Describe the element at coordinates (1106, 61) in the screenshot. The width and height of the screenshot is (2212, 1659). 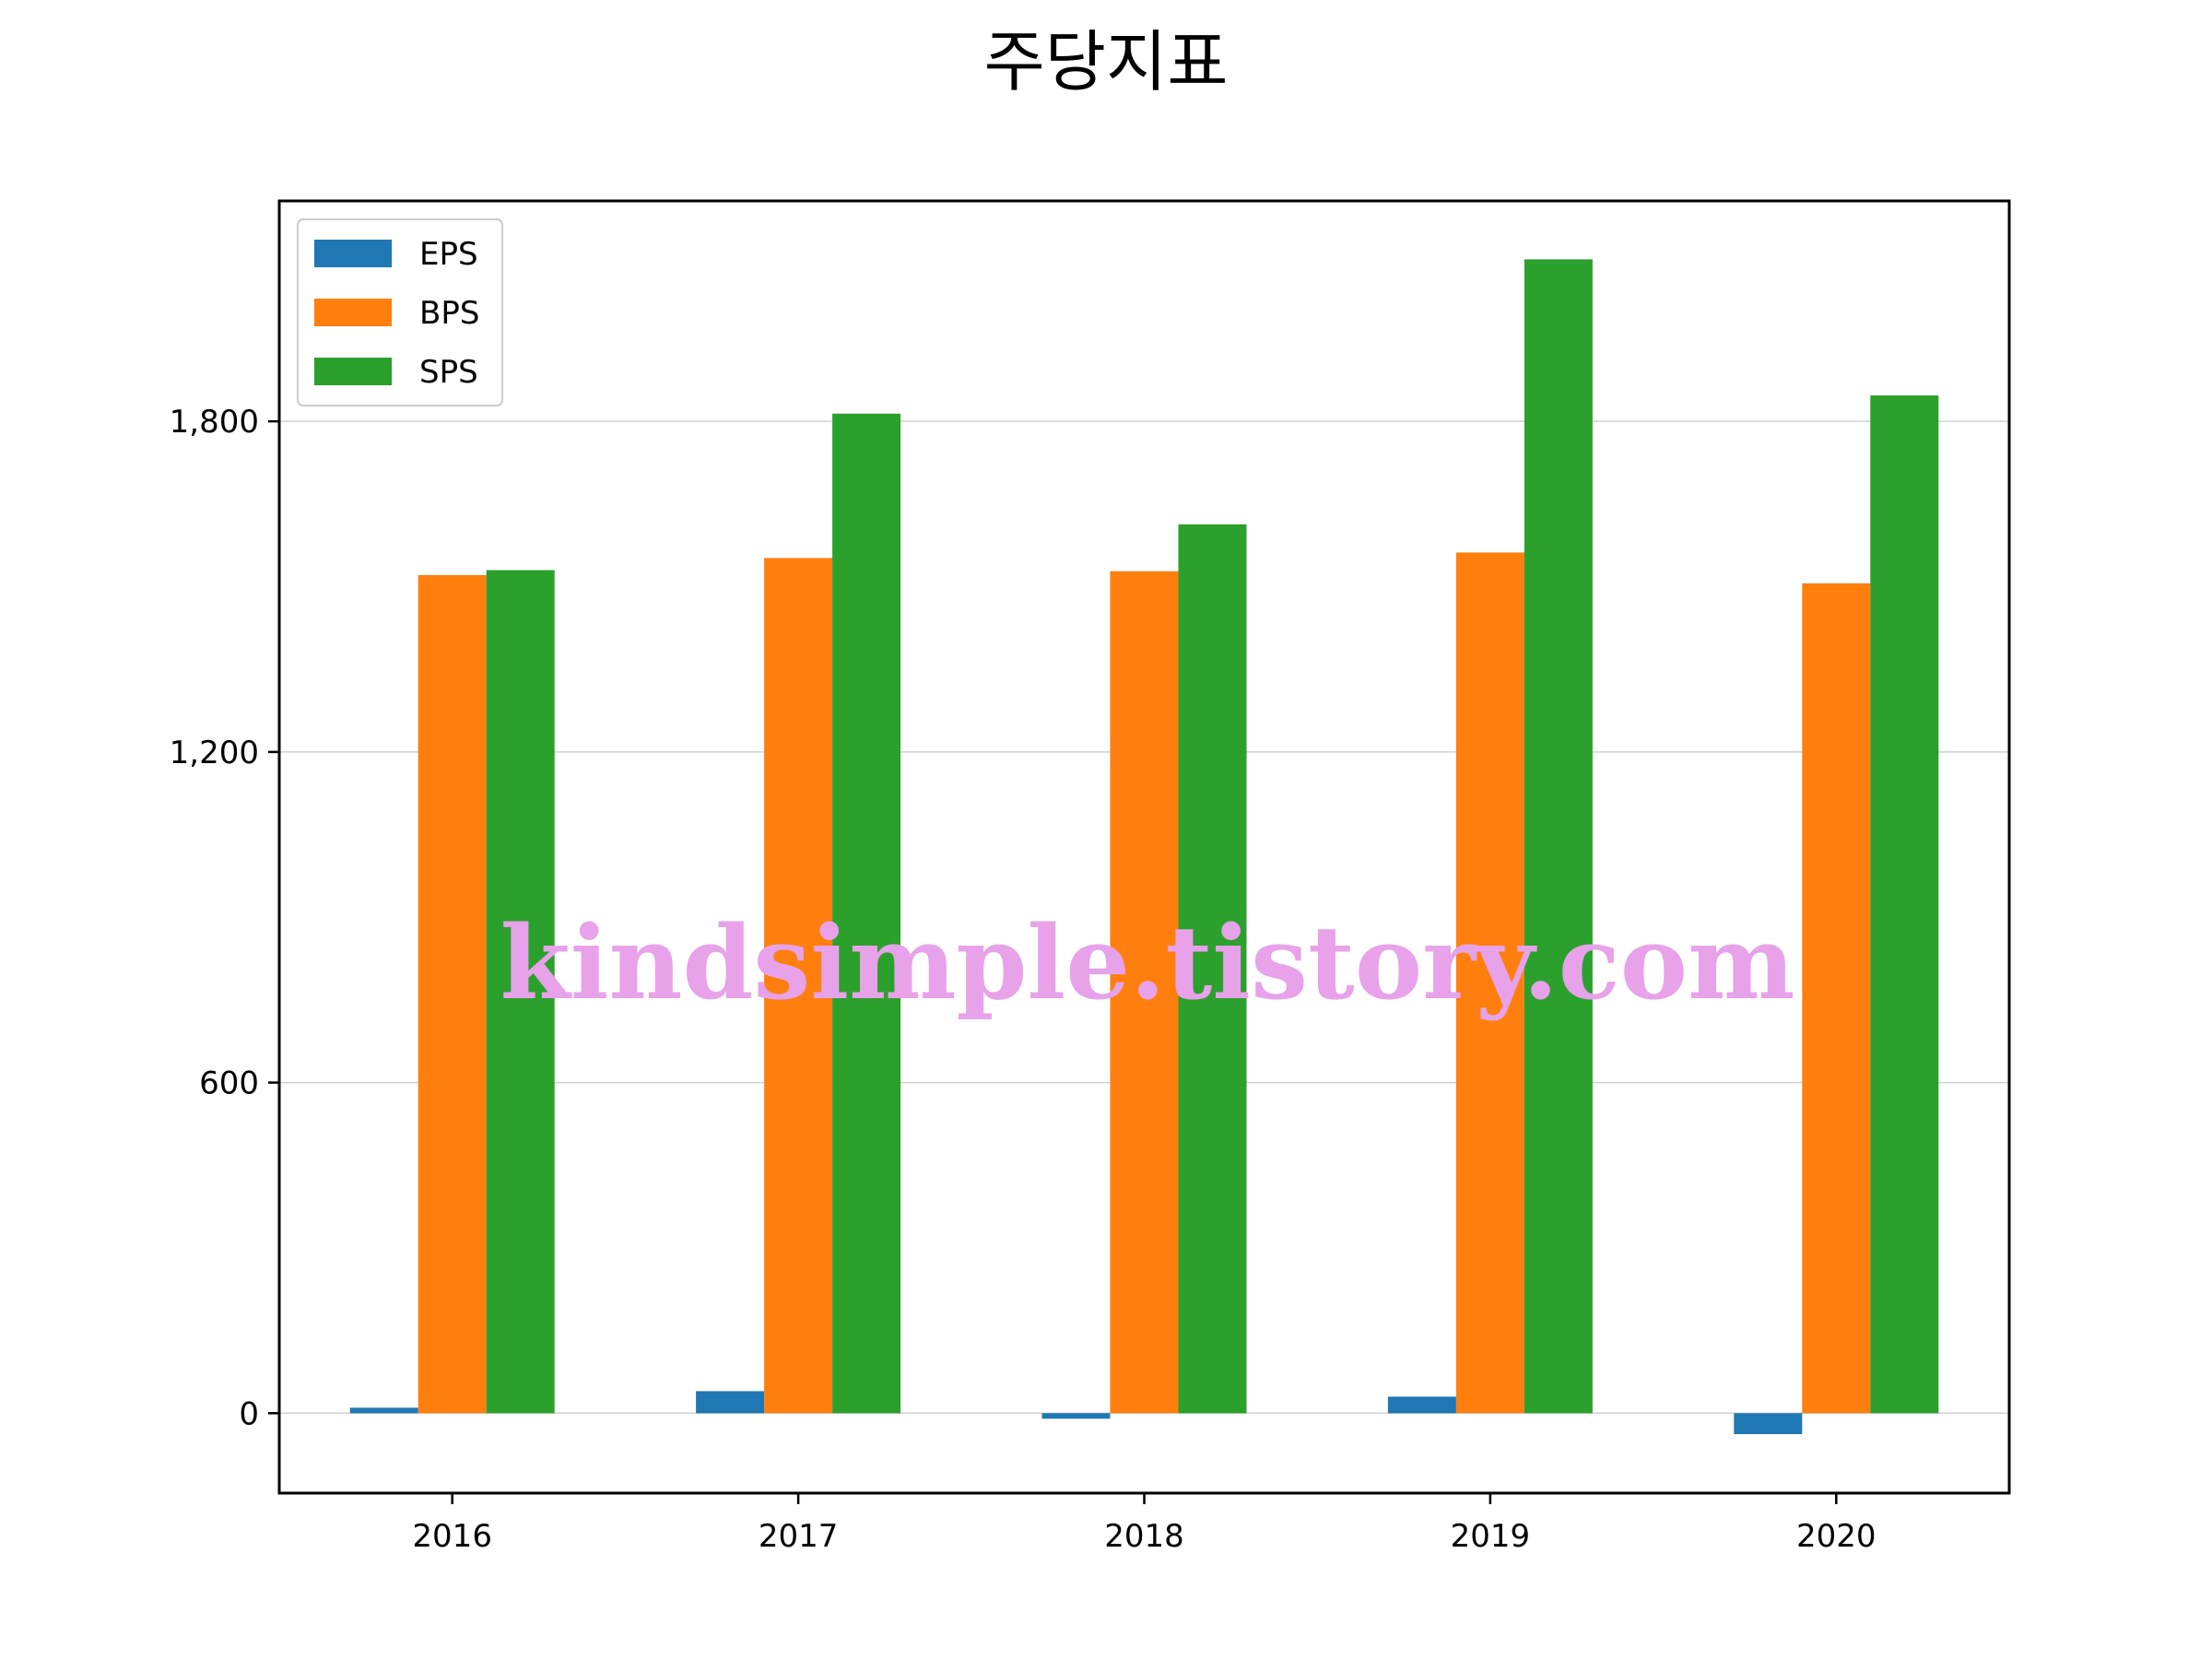
I see `chart-title: 주당지표` at that location.